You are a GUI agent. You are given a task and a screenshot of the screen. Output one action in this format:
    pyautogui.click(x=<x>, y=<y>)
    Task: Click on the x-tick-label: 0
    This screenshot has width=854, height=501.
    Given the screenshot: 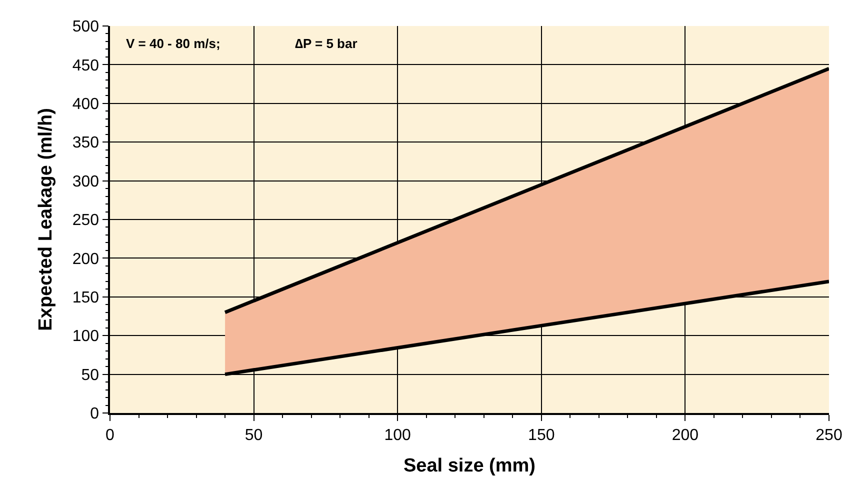 What is the action you would take?
    pyautogui.click(x=110, y=435)
    